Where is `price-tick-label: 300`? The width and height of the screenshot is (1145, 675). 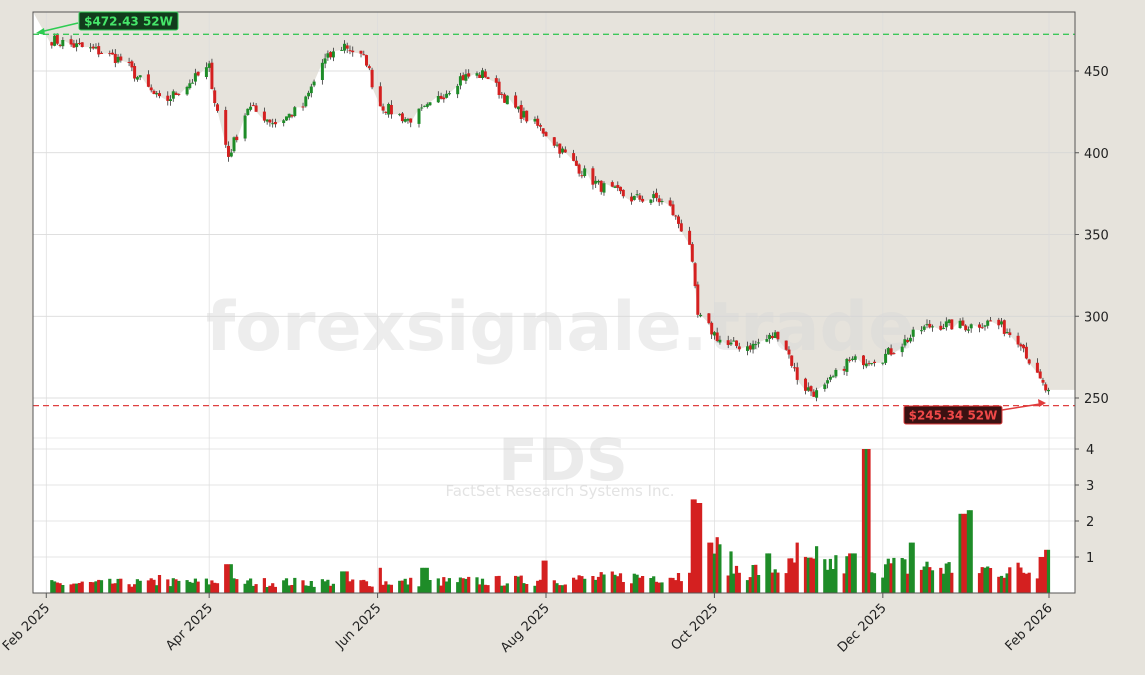 price-tick-label: 300 is located at coordinates (1096, 317).